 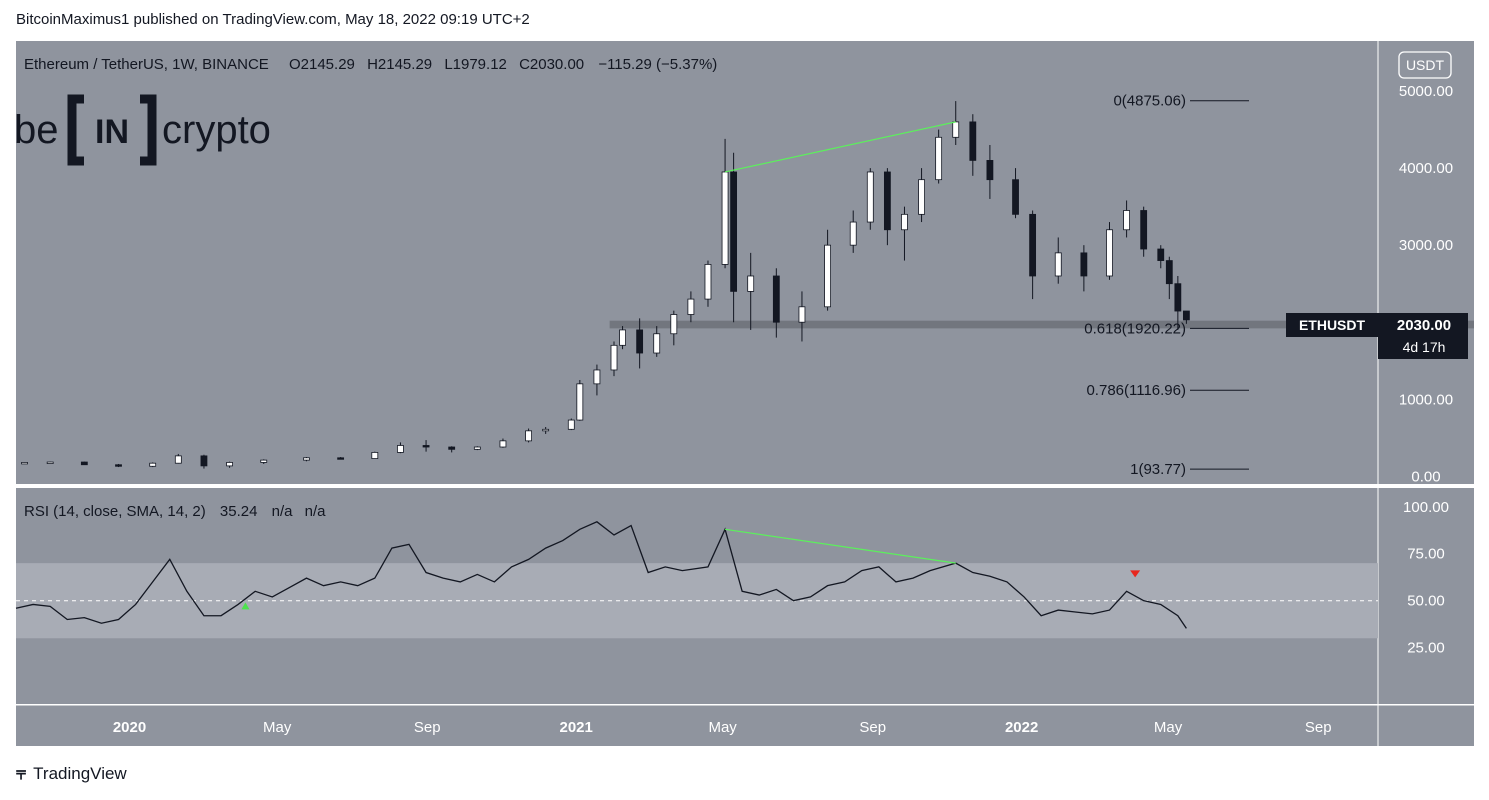 What do you see at coordinates (1426, 507) in the screenshot?
I see `rsi-tick-label: 100.00` at bounding box center [1426, 507].